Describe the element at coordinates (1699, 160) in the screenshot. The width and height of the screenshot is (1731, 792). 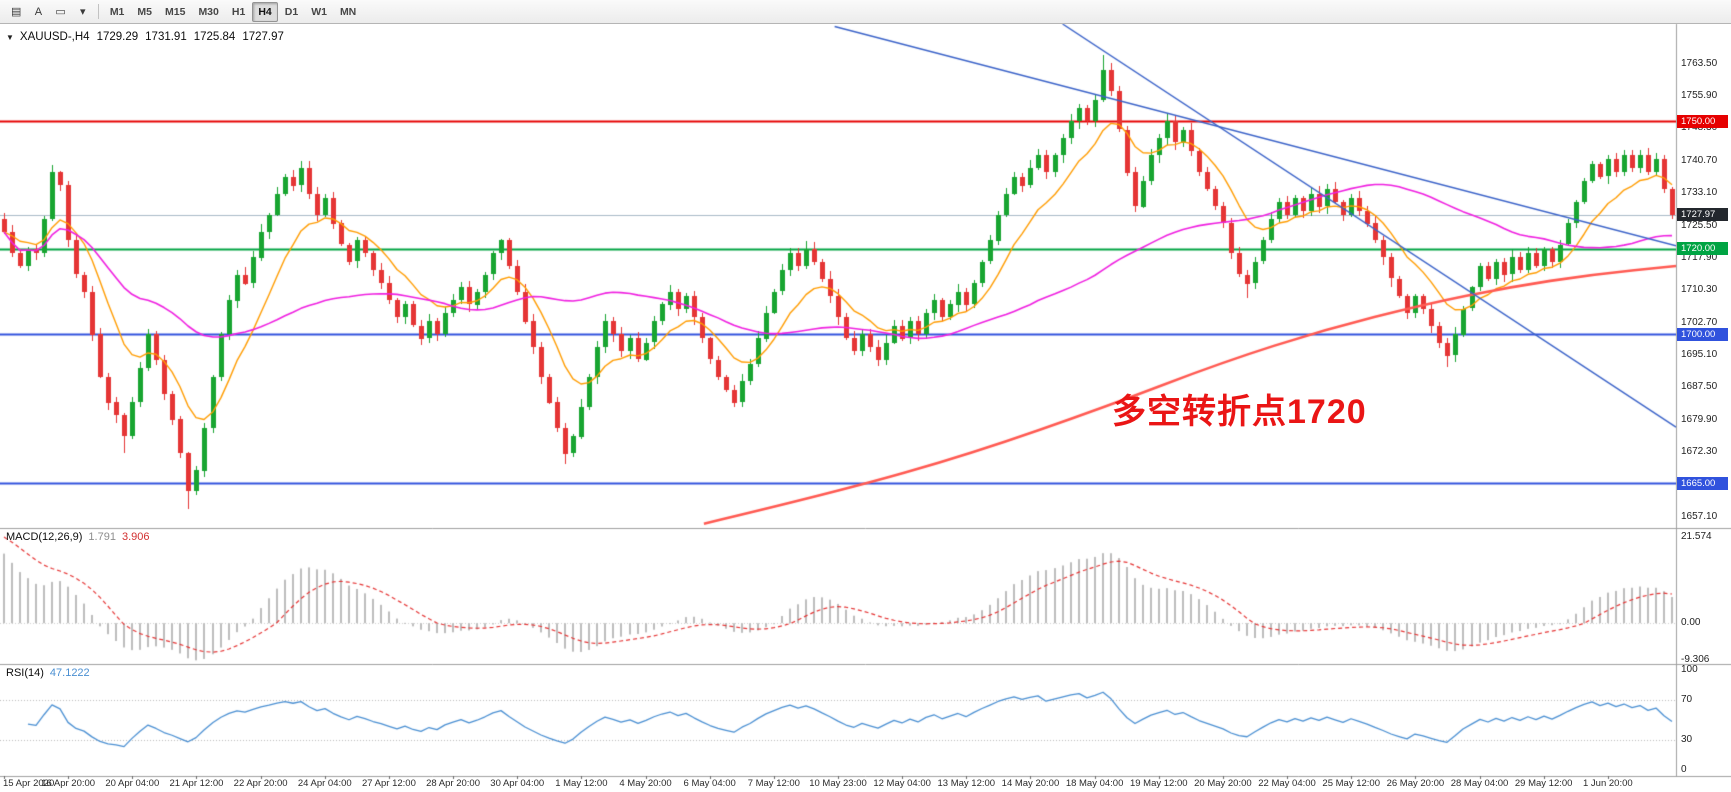
I see `price-axis-label: 1740.70` at that location.